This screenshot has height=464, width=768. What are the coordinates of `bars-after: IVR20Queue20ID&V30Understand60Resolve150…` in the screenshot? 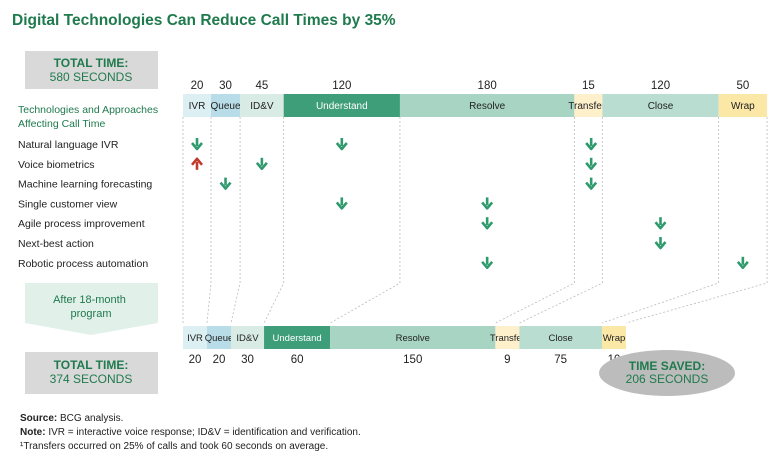 It's located at (405, 346).